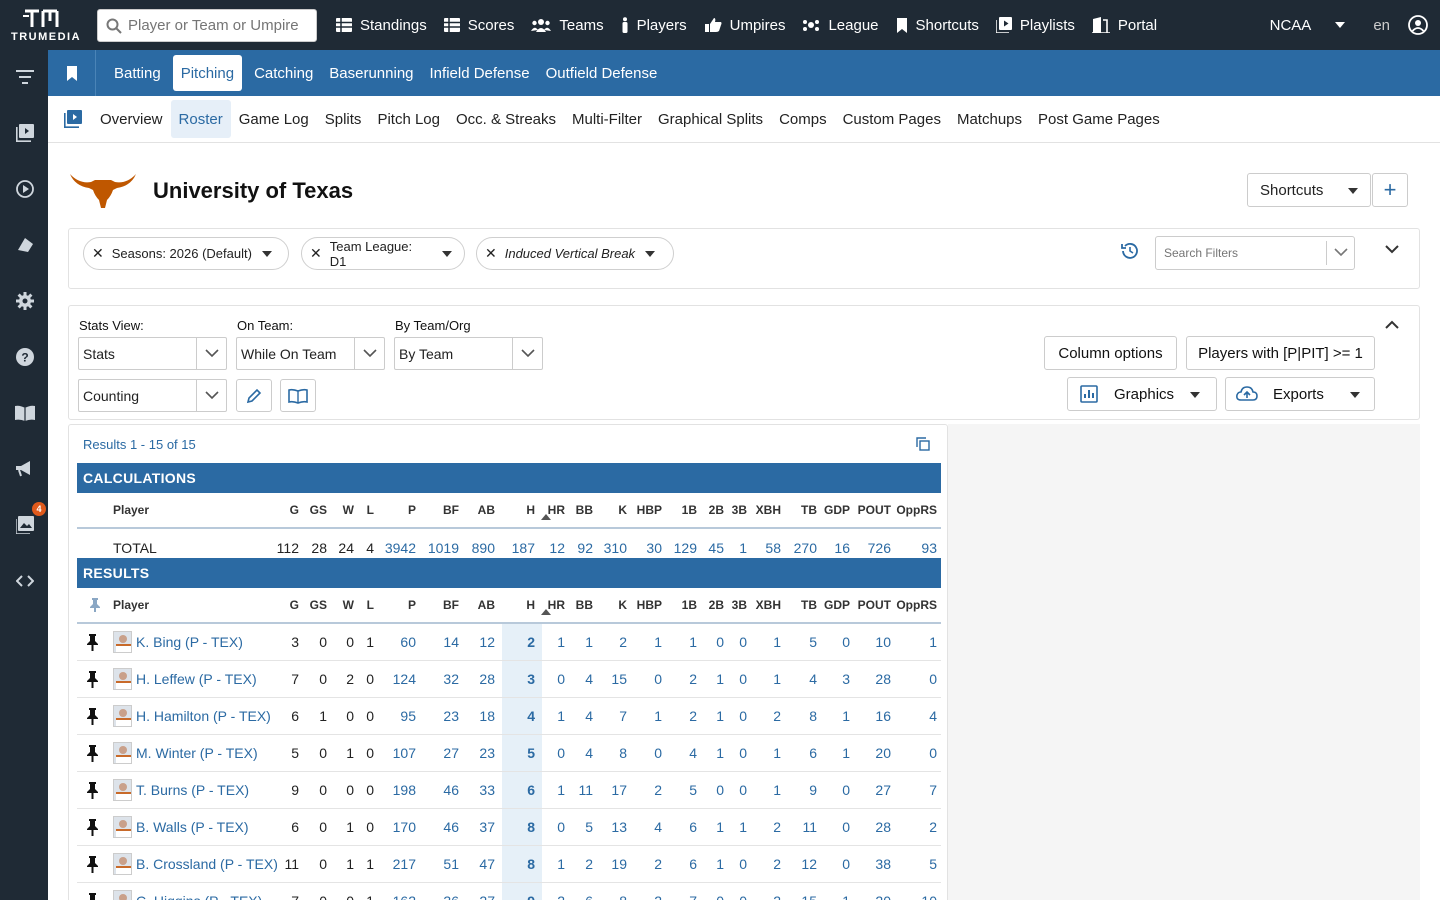 The image size is (1440, 900). I want to click on cell-bb: 92, so click(585, 547).